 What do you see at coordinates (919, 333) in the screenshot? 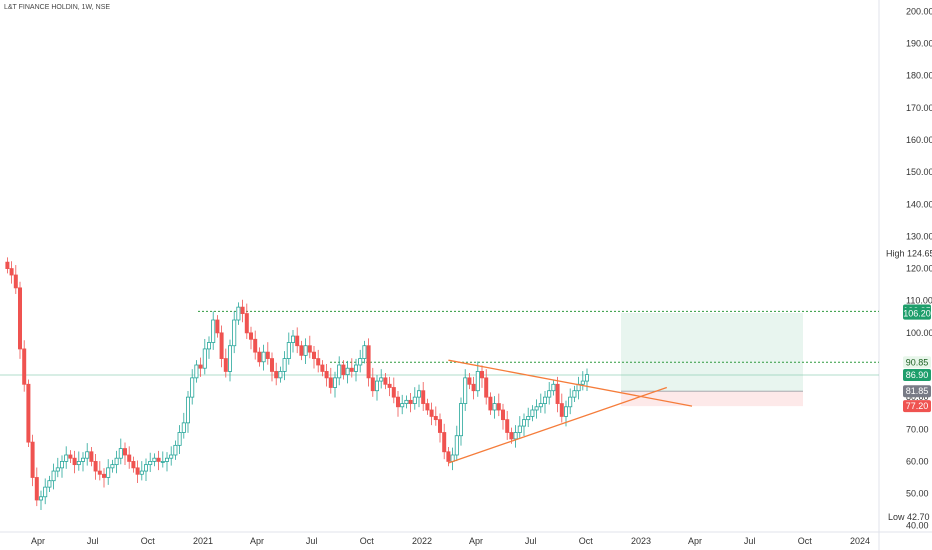
I see `price-tick-label: 100.00` at bounding box center [919, 333].